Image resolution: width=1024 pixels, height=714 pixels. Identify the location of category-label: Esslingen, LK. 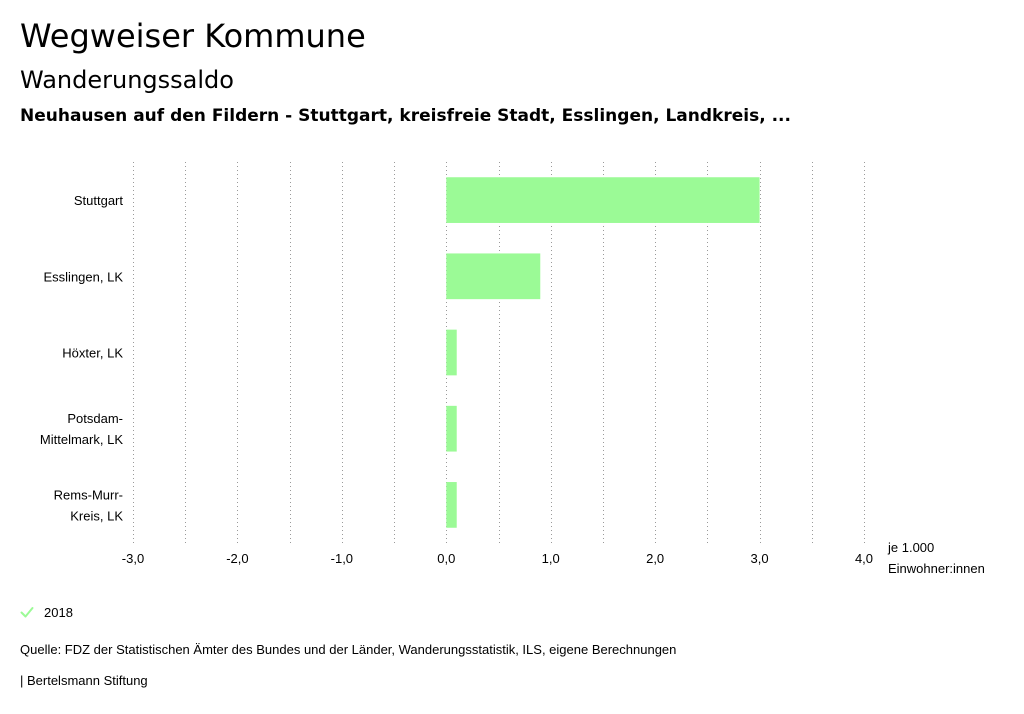
(84, 276).